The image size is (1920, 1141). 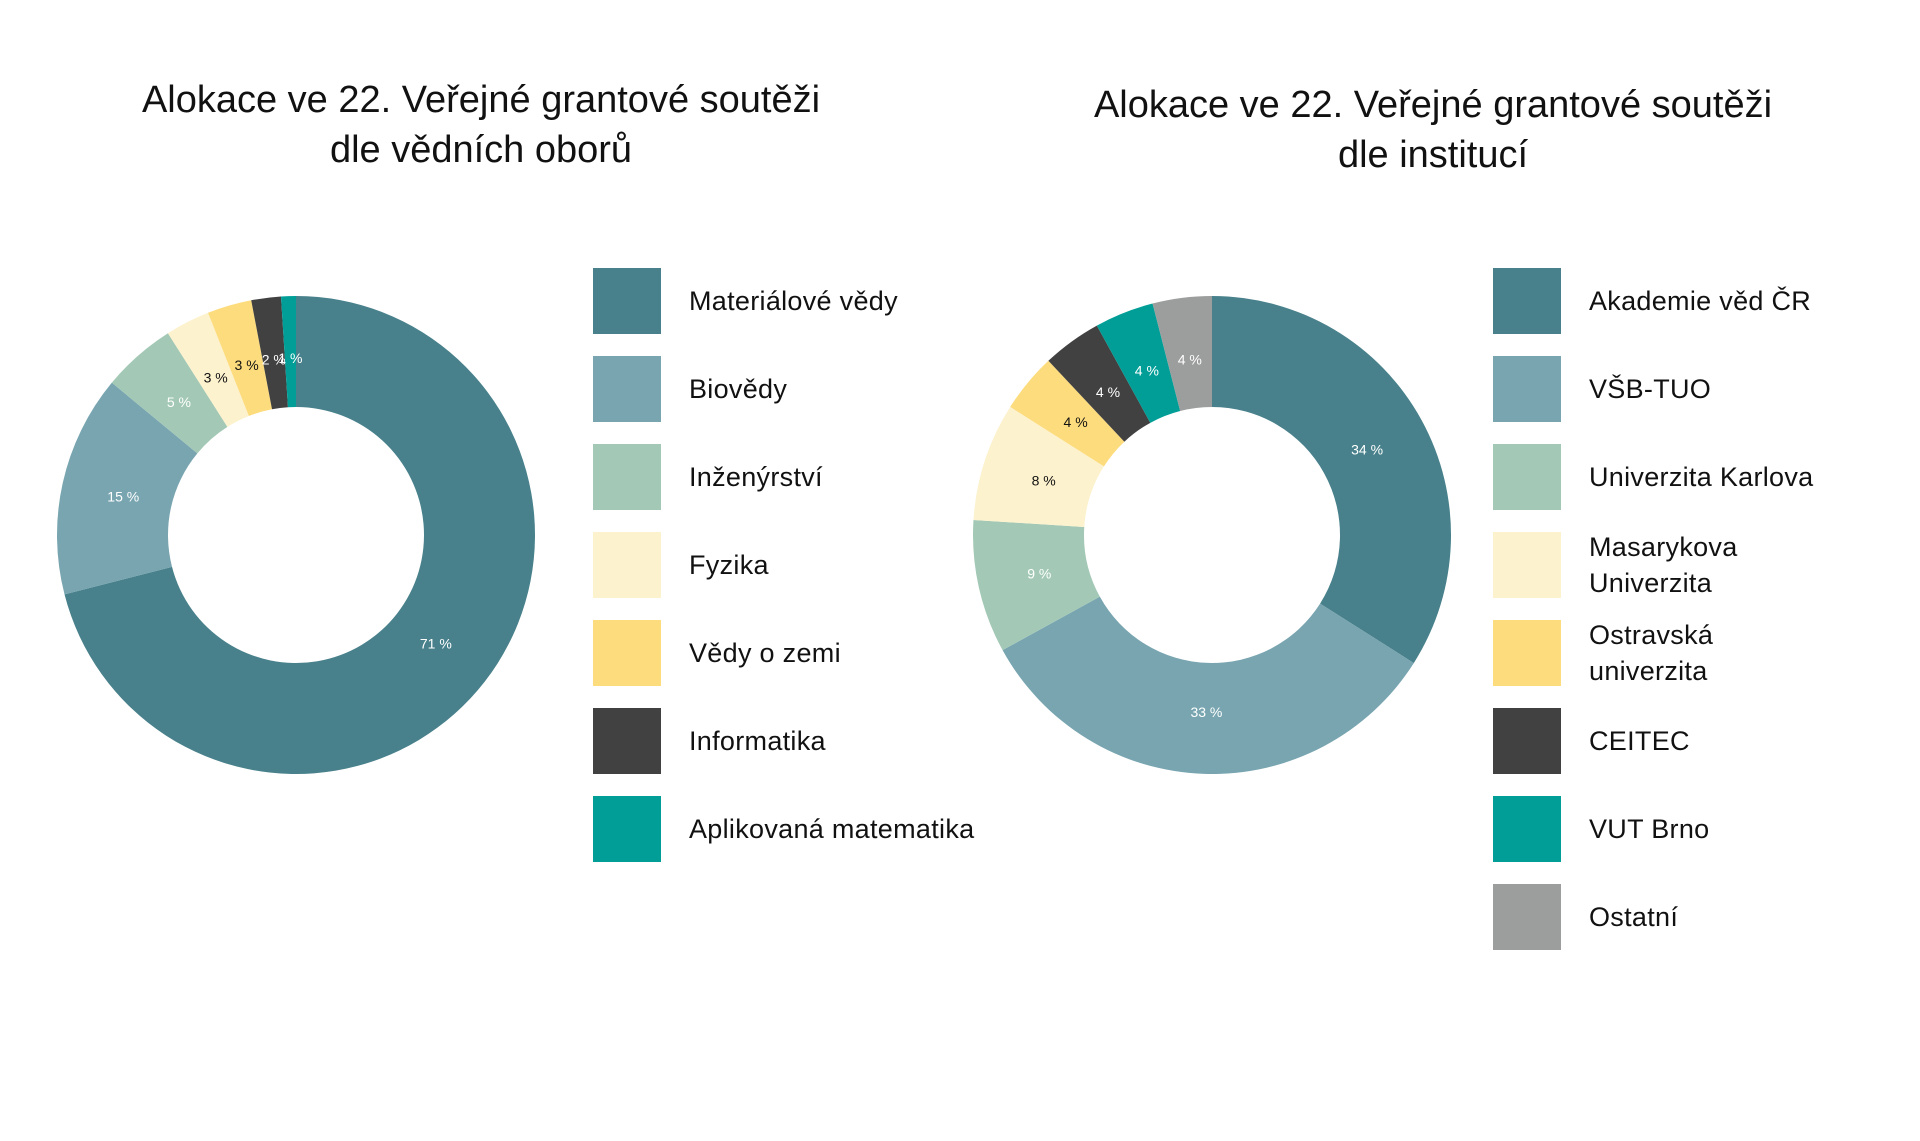 I want to click on legend-item: Vědy o zemi, so click(x=786, y=653).